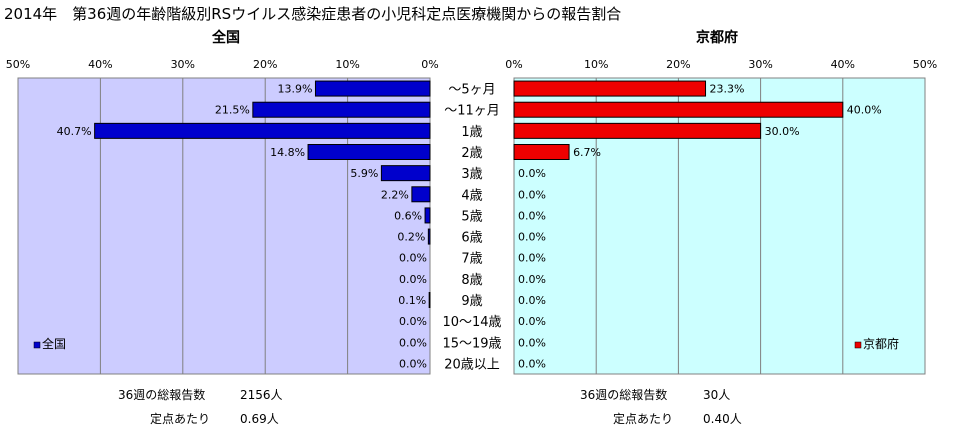 Image resolution: width=968 pixels, height=431 pixels. What do you see at coordinates (471, 216) in the screenshot?
I see `category-label: 5歳` at bounding box center [471, 216].